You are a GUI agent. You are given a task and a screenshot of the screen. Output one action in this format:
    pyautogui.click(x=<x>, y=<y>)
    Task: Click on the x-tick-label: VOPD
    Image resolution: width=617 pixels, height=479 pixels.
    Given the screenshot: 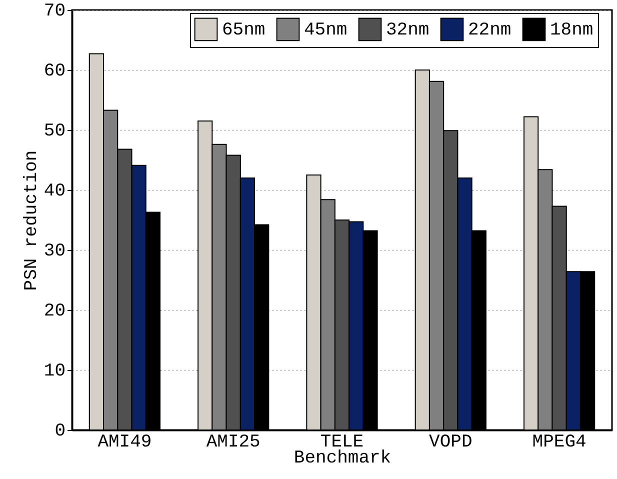 What is the action you would take?
    pyautogui.click(x=450, y=442)
    